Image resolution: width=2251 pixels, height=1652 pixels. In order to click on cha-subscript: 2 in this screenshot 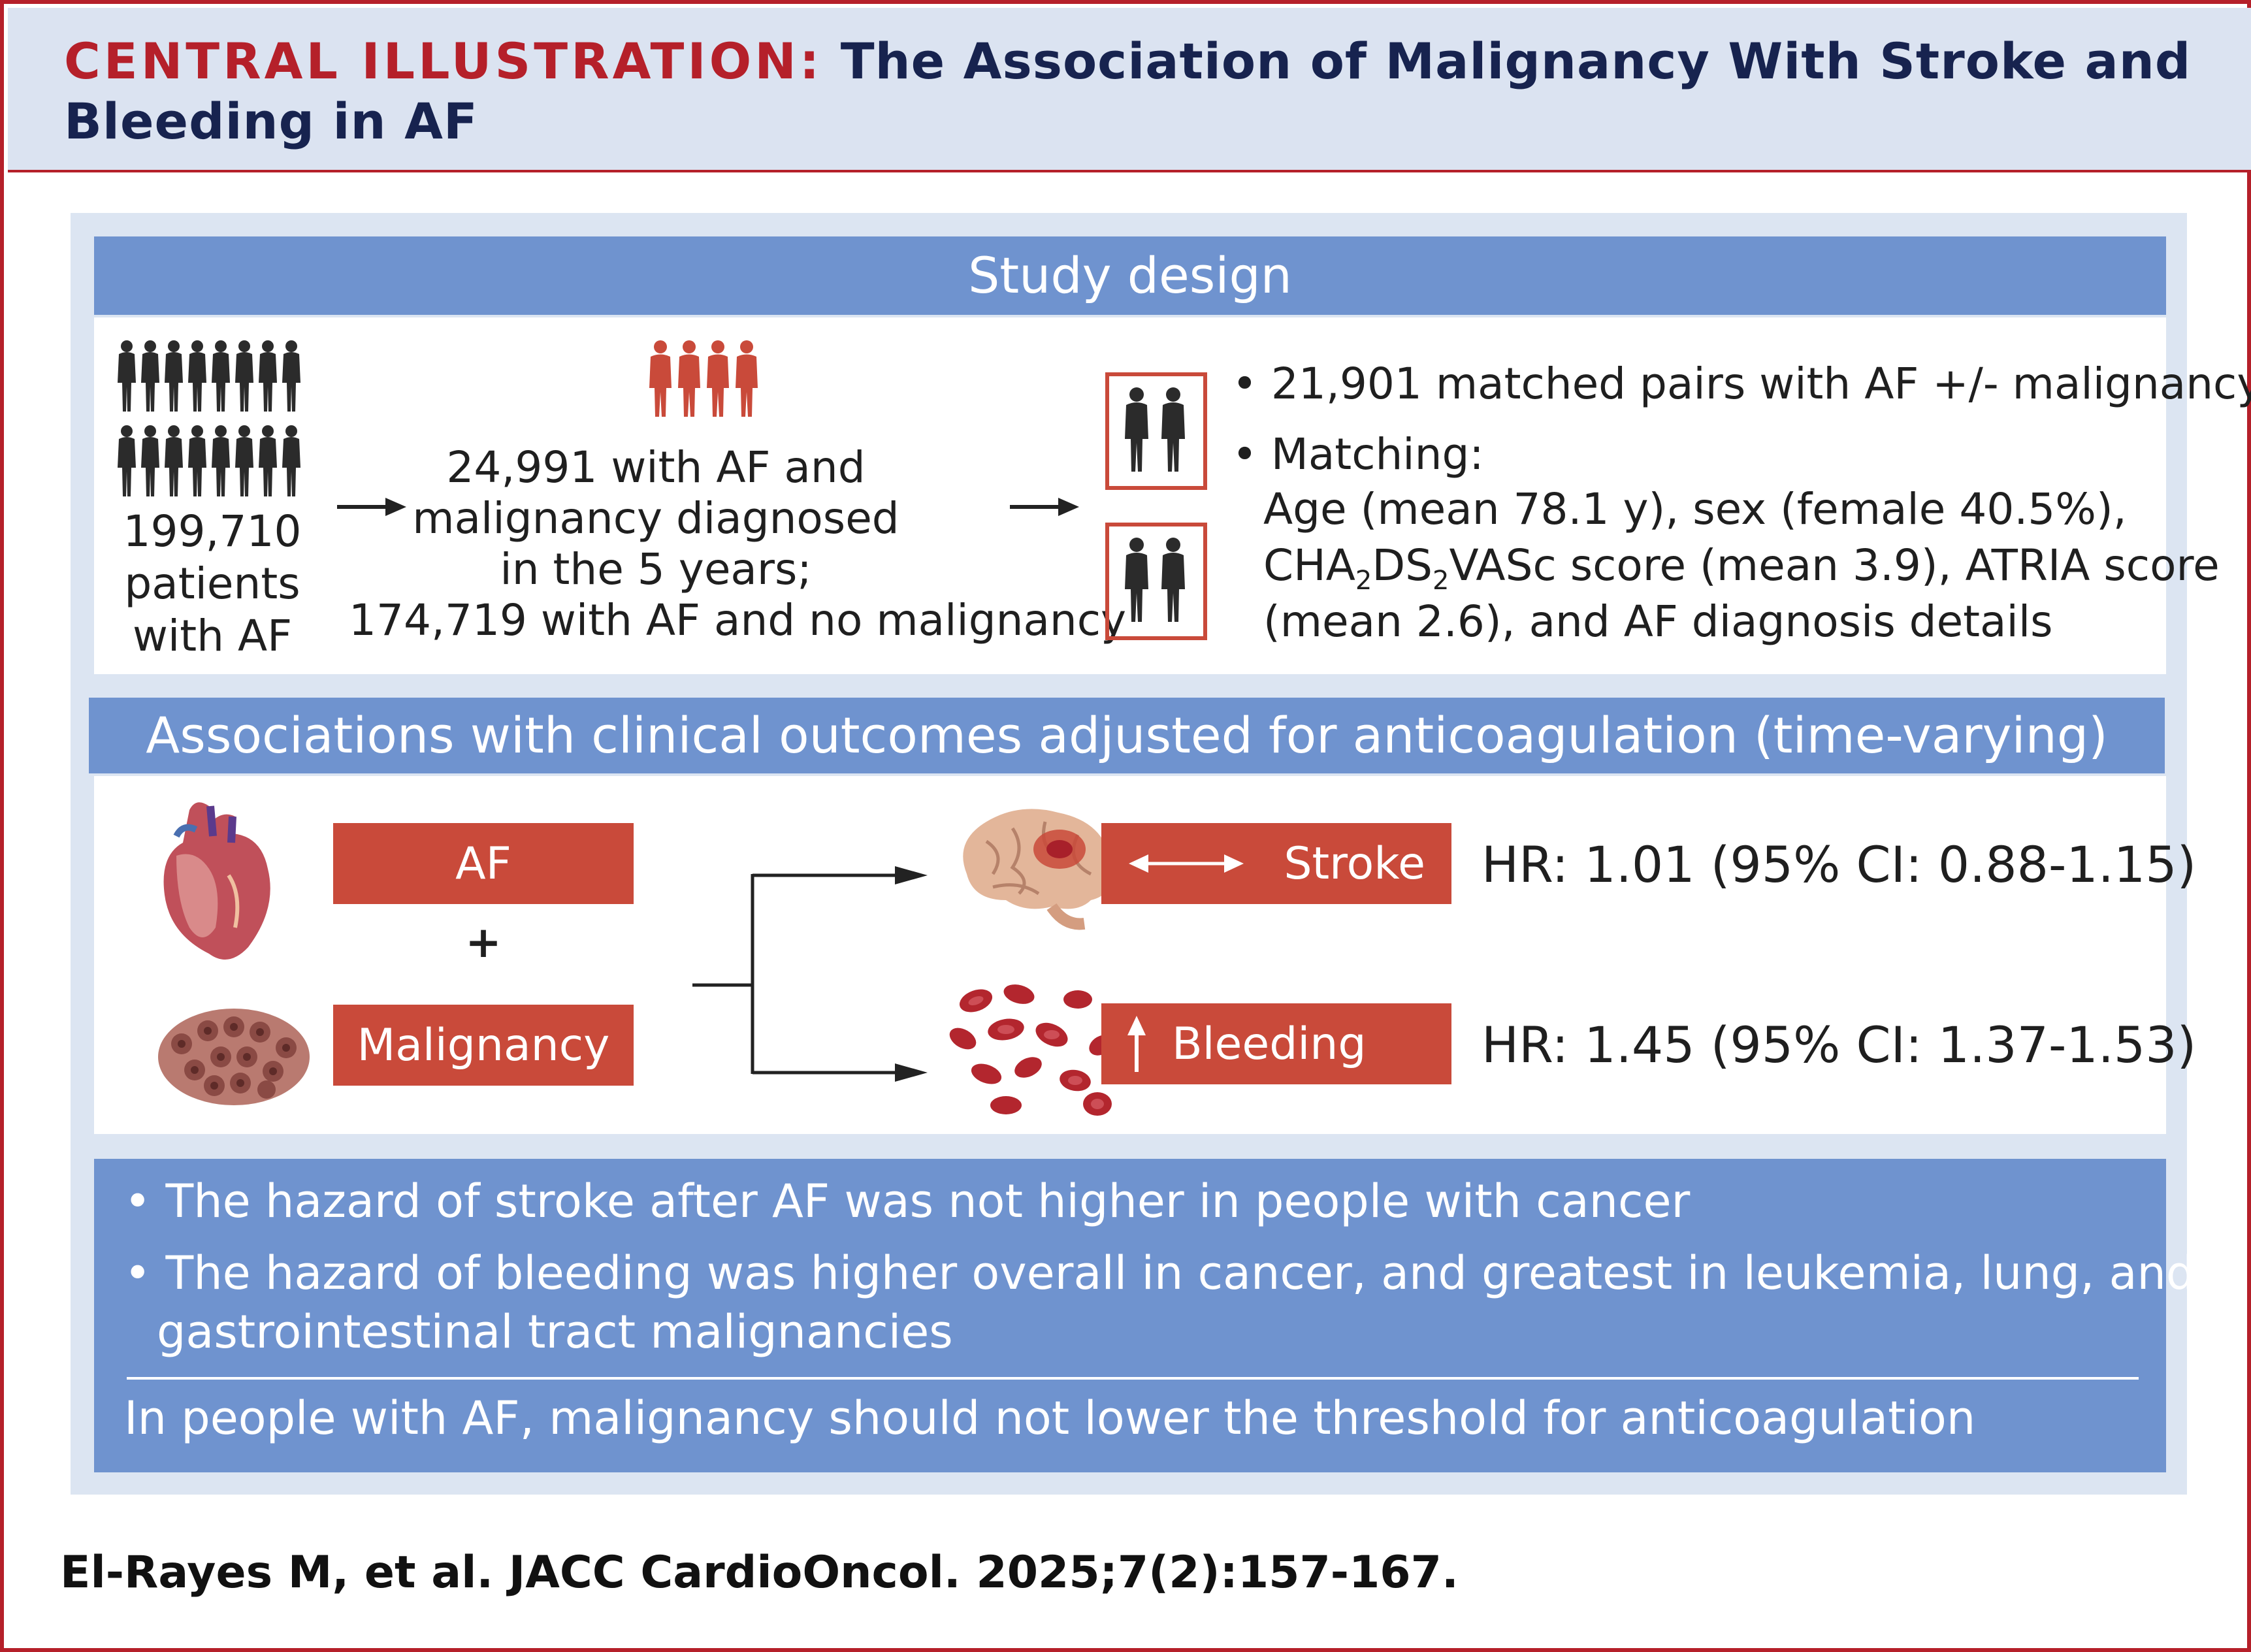, I will do `click(1363, 581)`.